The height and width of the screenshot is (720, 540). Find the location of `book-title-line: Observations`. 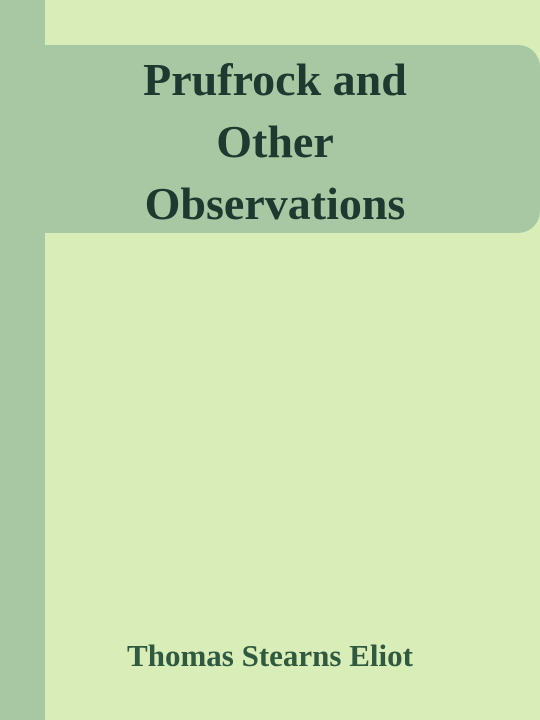

book-title-line: Observations is located at coordinates (275, 203).